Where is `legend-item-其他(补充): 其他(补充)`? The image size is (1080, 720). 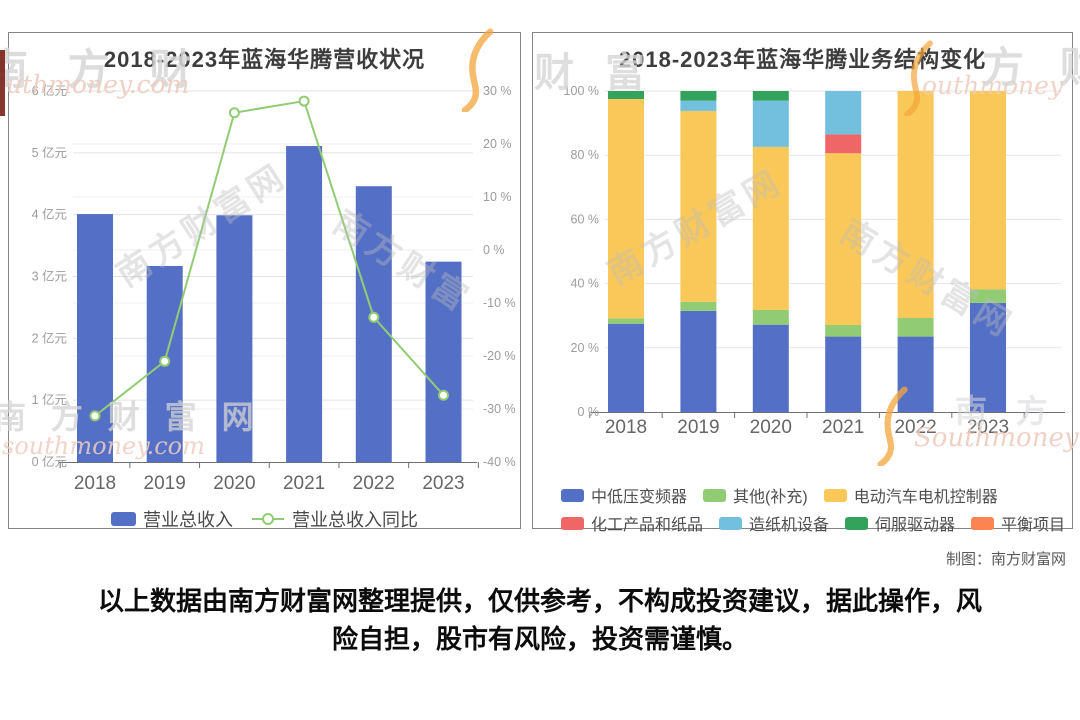
legend-item-其他(补充): 其他(补充) is located at coordinates (755, 495).